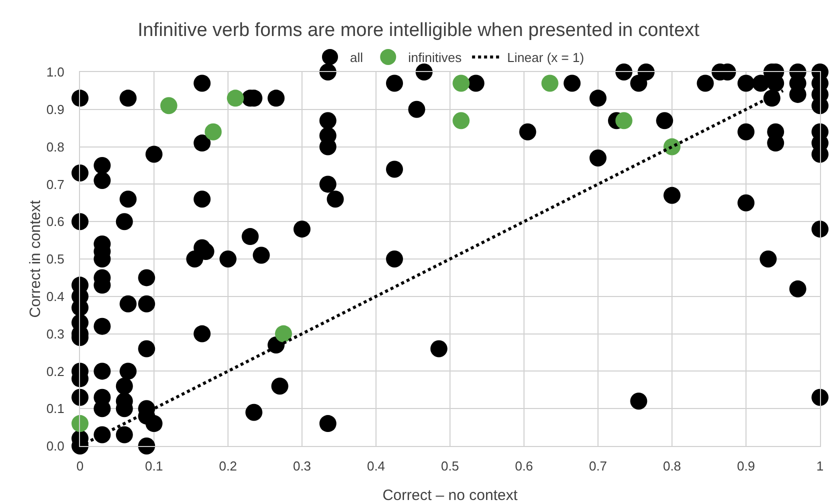  What do you see at coordinates (450, 466) in the screenshot?
I see `x-tick-label: 0.5` at bounding box center [450, 466].